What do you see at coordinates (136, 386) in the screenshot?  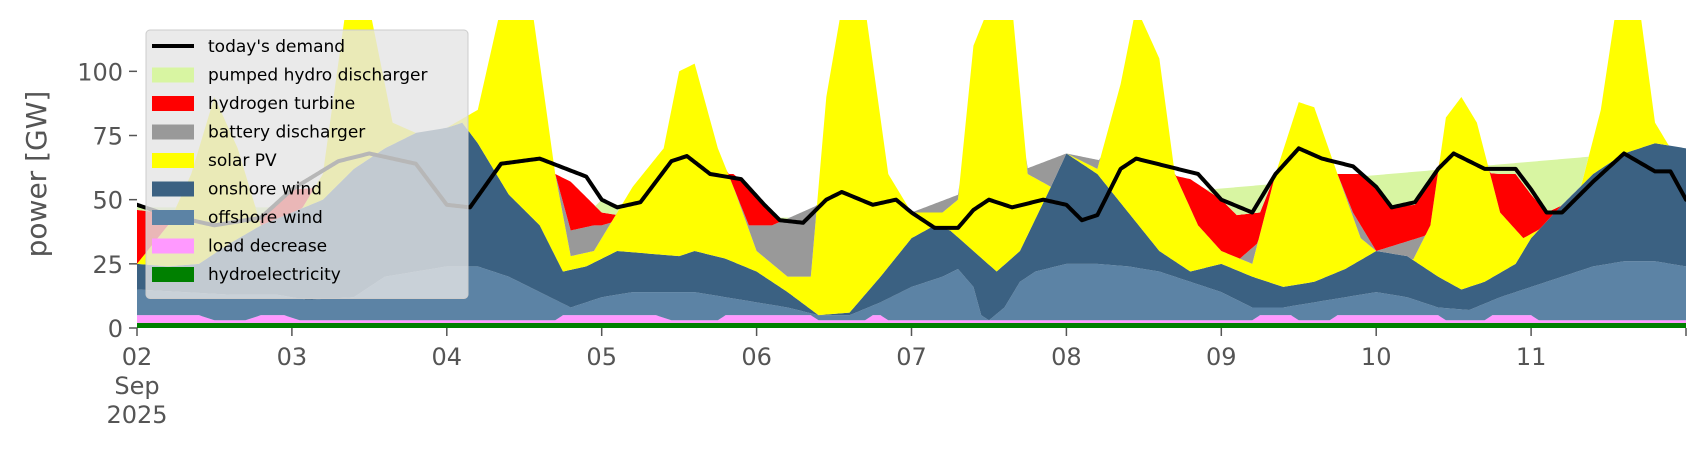 I see `x-tick-month-label: Sep` at bounding box center [136, 386].